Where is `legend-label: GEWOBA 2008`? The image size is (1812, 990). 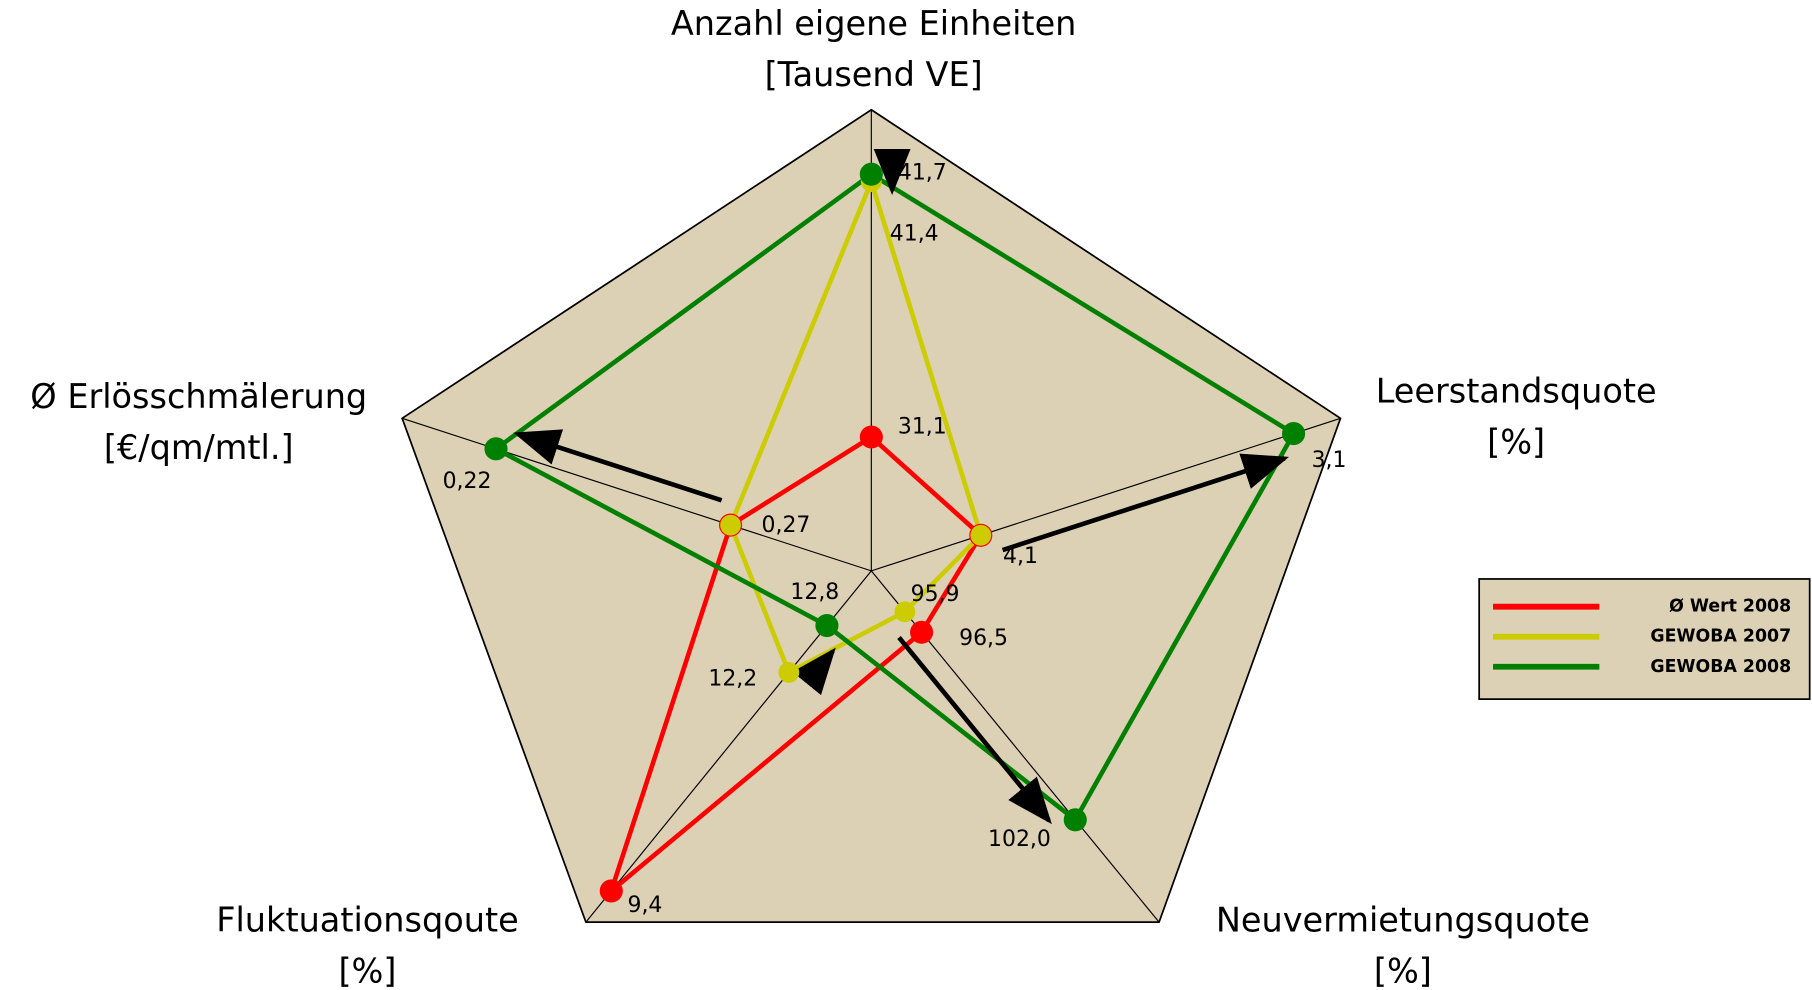 legend-label: GEWOBA 2008 is located at coordinates (1720, 667).